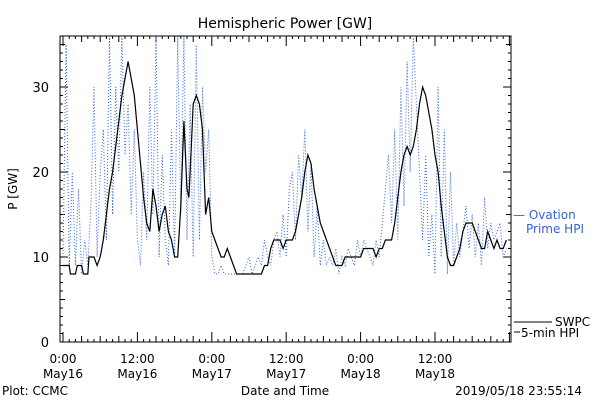 The width and height of the screenshot is (600, 400). What do you see at coordinates (544, 215) in the screenshot?
I see `legend-ovation-line1: — Ovation` at bounding box center [544, 215].